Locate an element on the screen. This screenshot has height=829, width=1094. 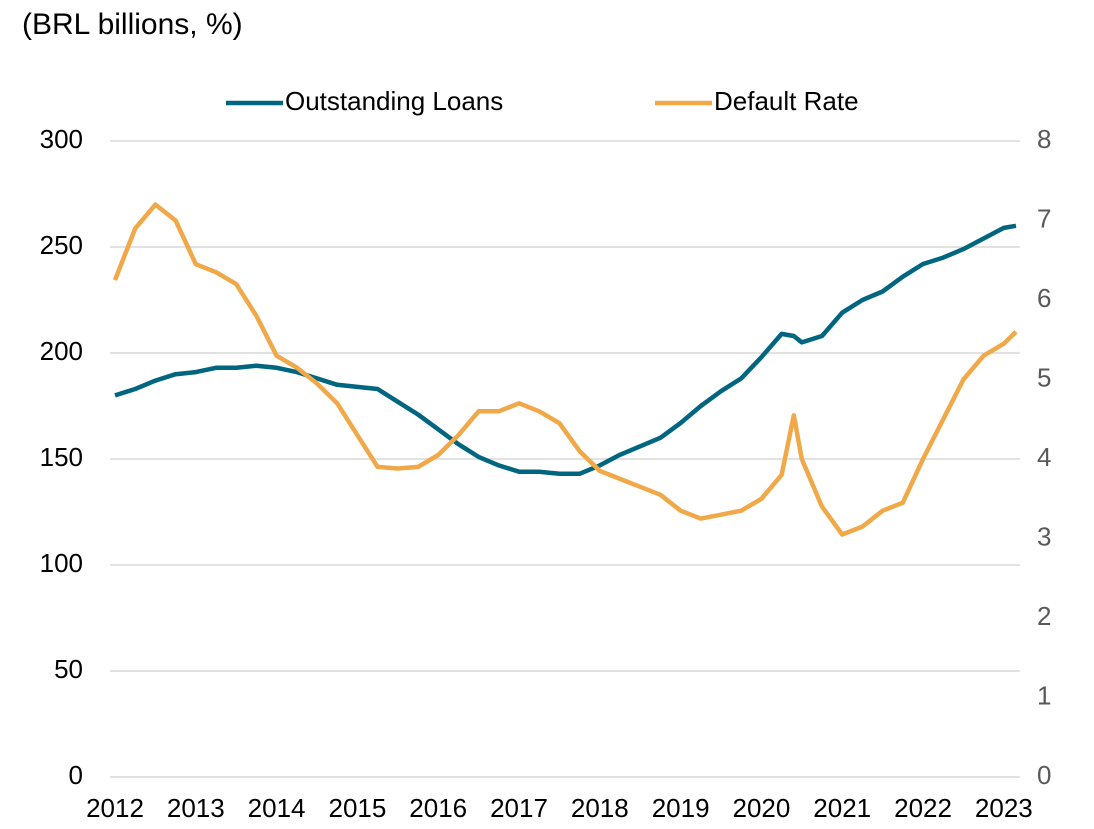
y2-tick-label: 3 is located at coordinates (1044, 536).